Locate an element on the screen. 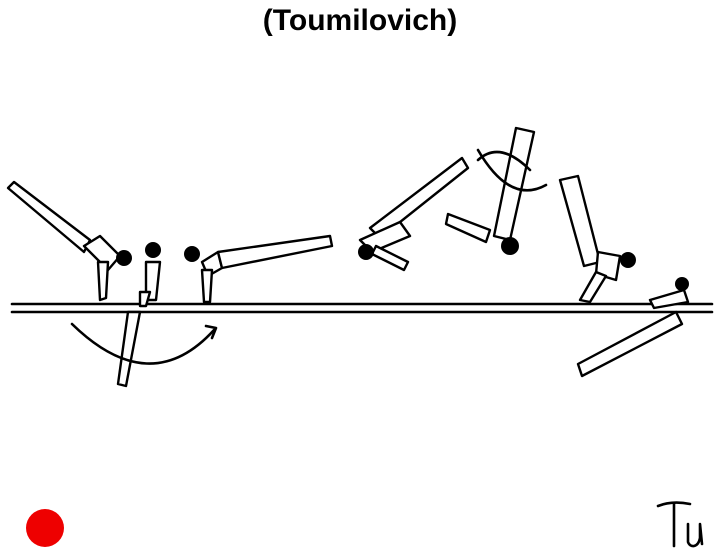  gymnast-figure-7-regrasp is located at coordinates (633, 327).